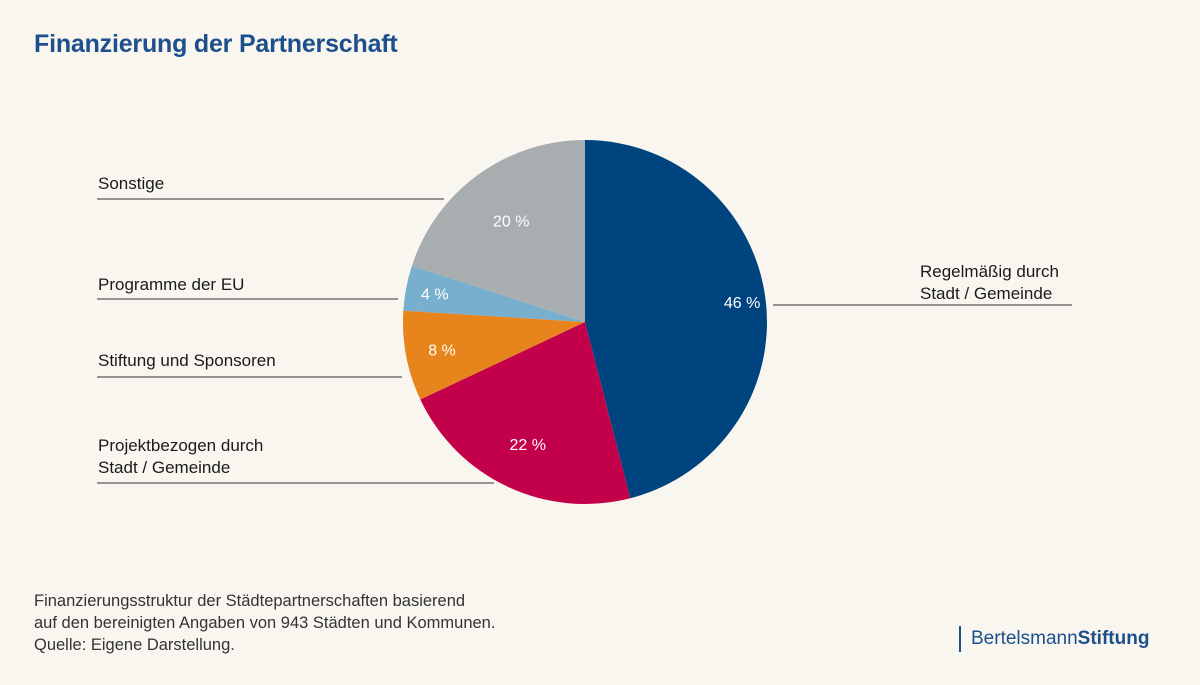 This screenshot has width=1200, height=685. I want to click on slice-category-label: Sonstige, so click(131, 183).